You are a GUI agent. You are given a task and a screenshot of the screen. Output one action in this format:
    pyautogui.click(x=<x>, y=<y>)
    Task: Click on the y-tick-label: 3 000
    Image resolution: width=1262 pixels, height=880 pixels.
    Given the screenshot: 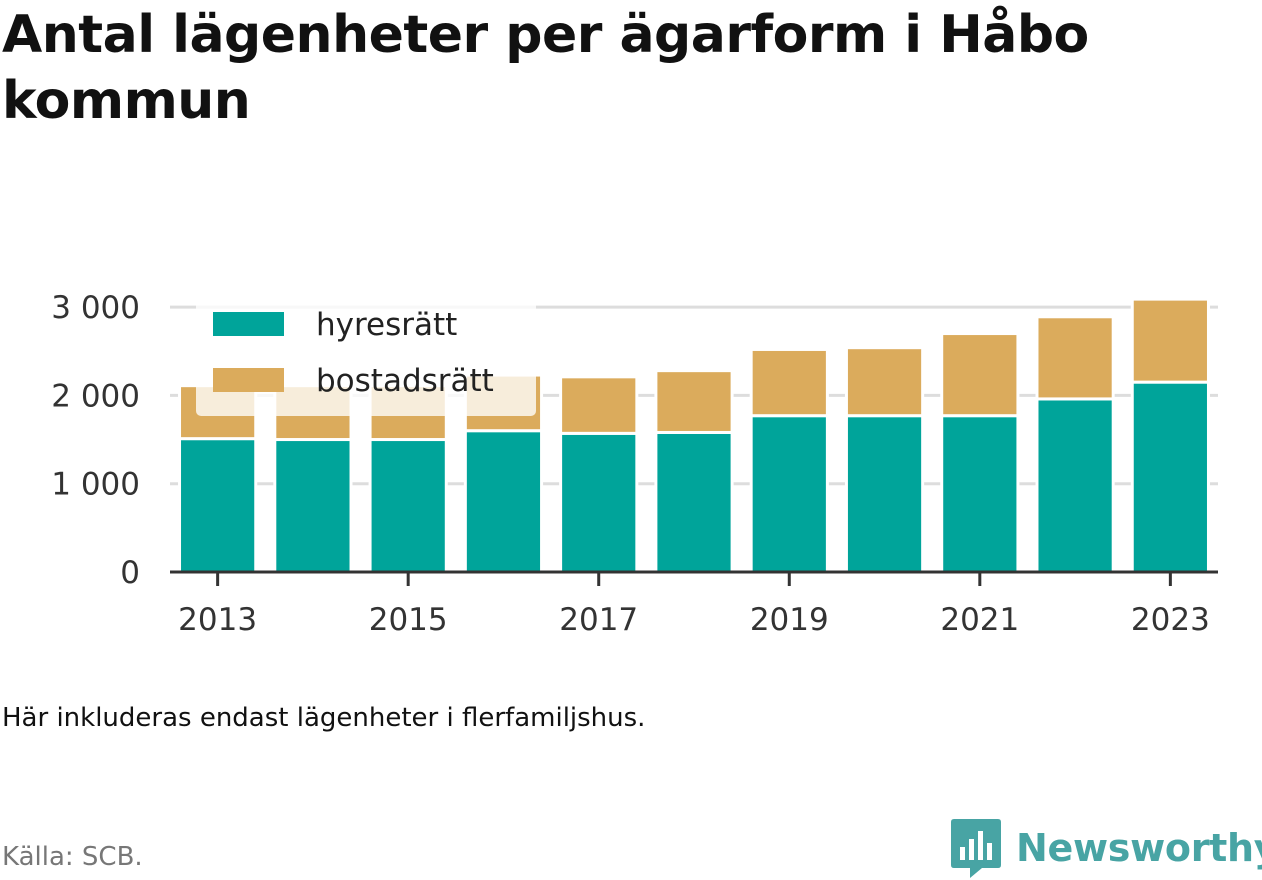 What is the action you would take?
    pyautogui.click(x=95, y=308)
    